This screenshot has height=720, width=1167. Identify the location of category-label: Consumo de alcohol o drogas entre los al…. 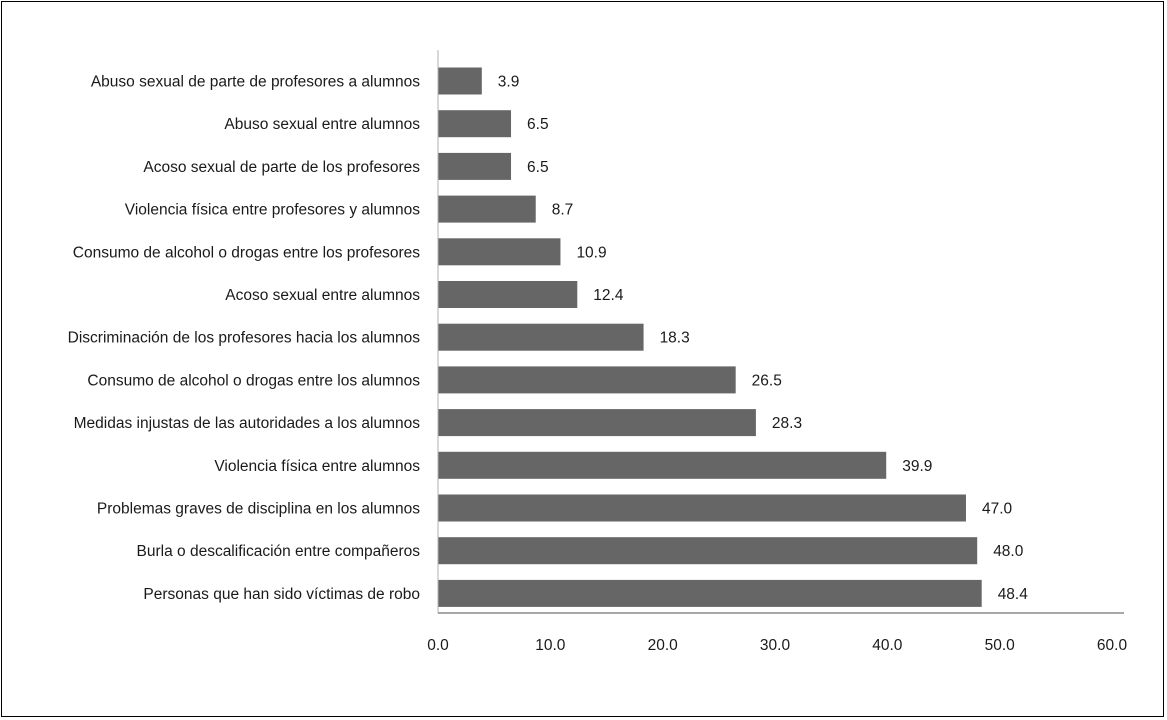
(253, 380).